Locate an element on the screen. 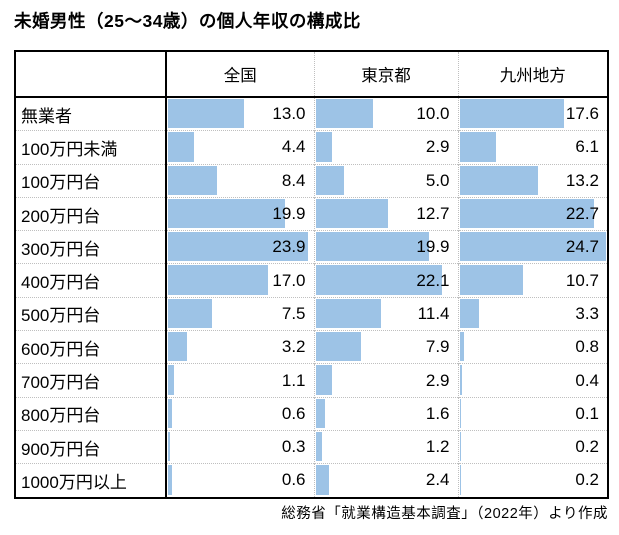  row-label: 100万円未満 is located at coordinates (91, 147).